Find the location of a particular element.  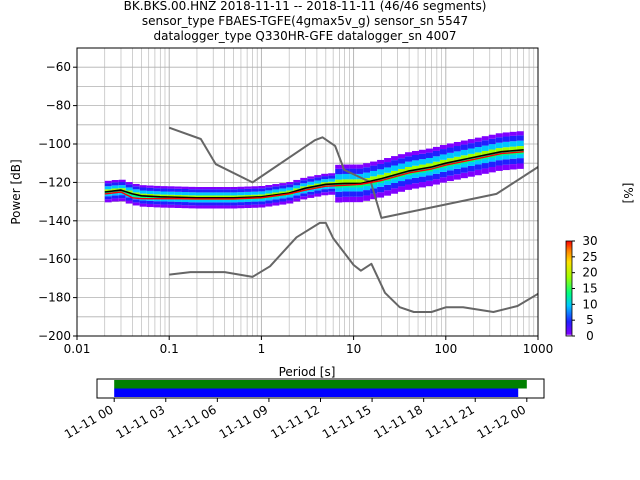

coverage-tick-label: 11-11 03 is located at coordinates (141, 421).